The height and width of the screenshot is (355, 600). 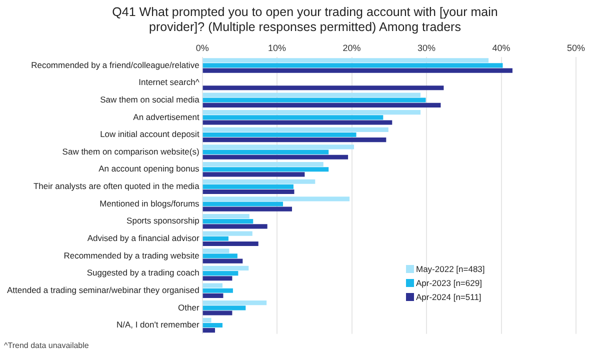 What do you see at coordinates (169, 82) in the screenshot?
I see `y-tick-label: Internet search^` at bounding box center [169, 82].